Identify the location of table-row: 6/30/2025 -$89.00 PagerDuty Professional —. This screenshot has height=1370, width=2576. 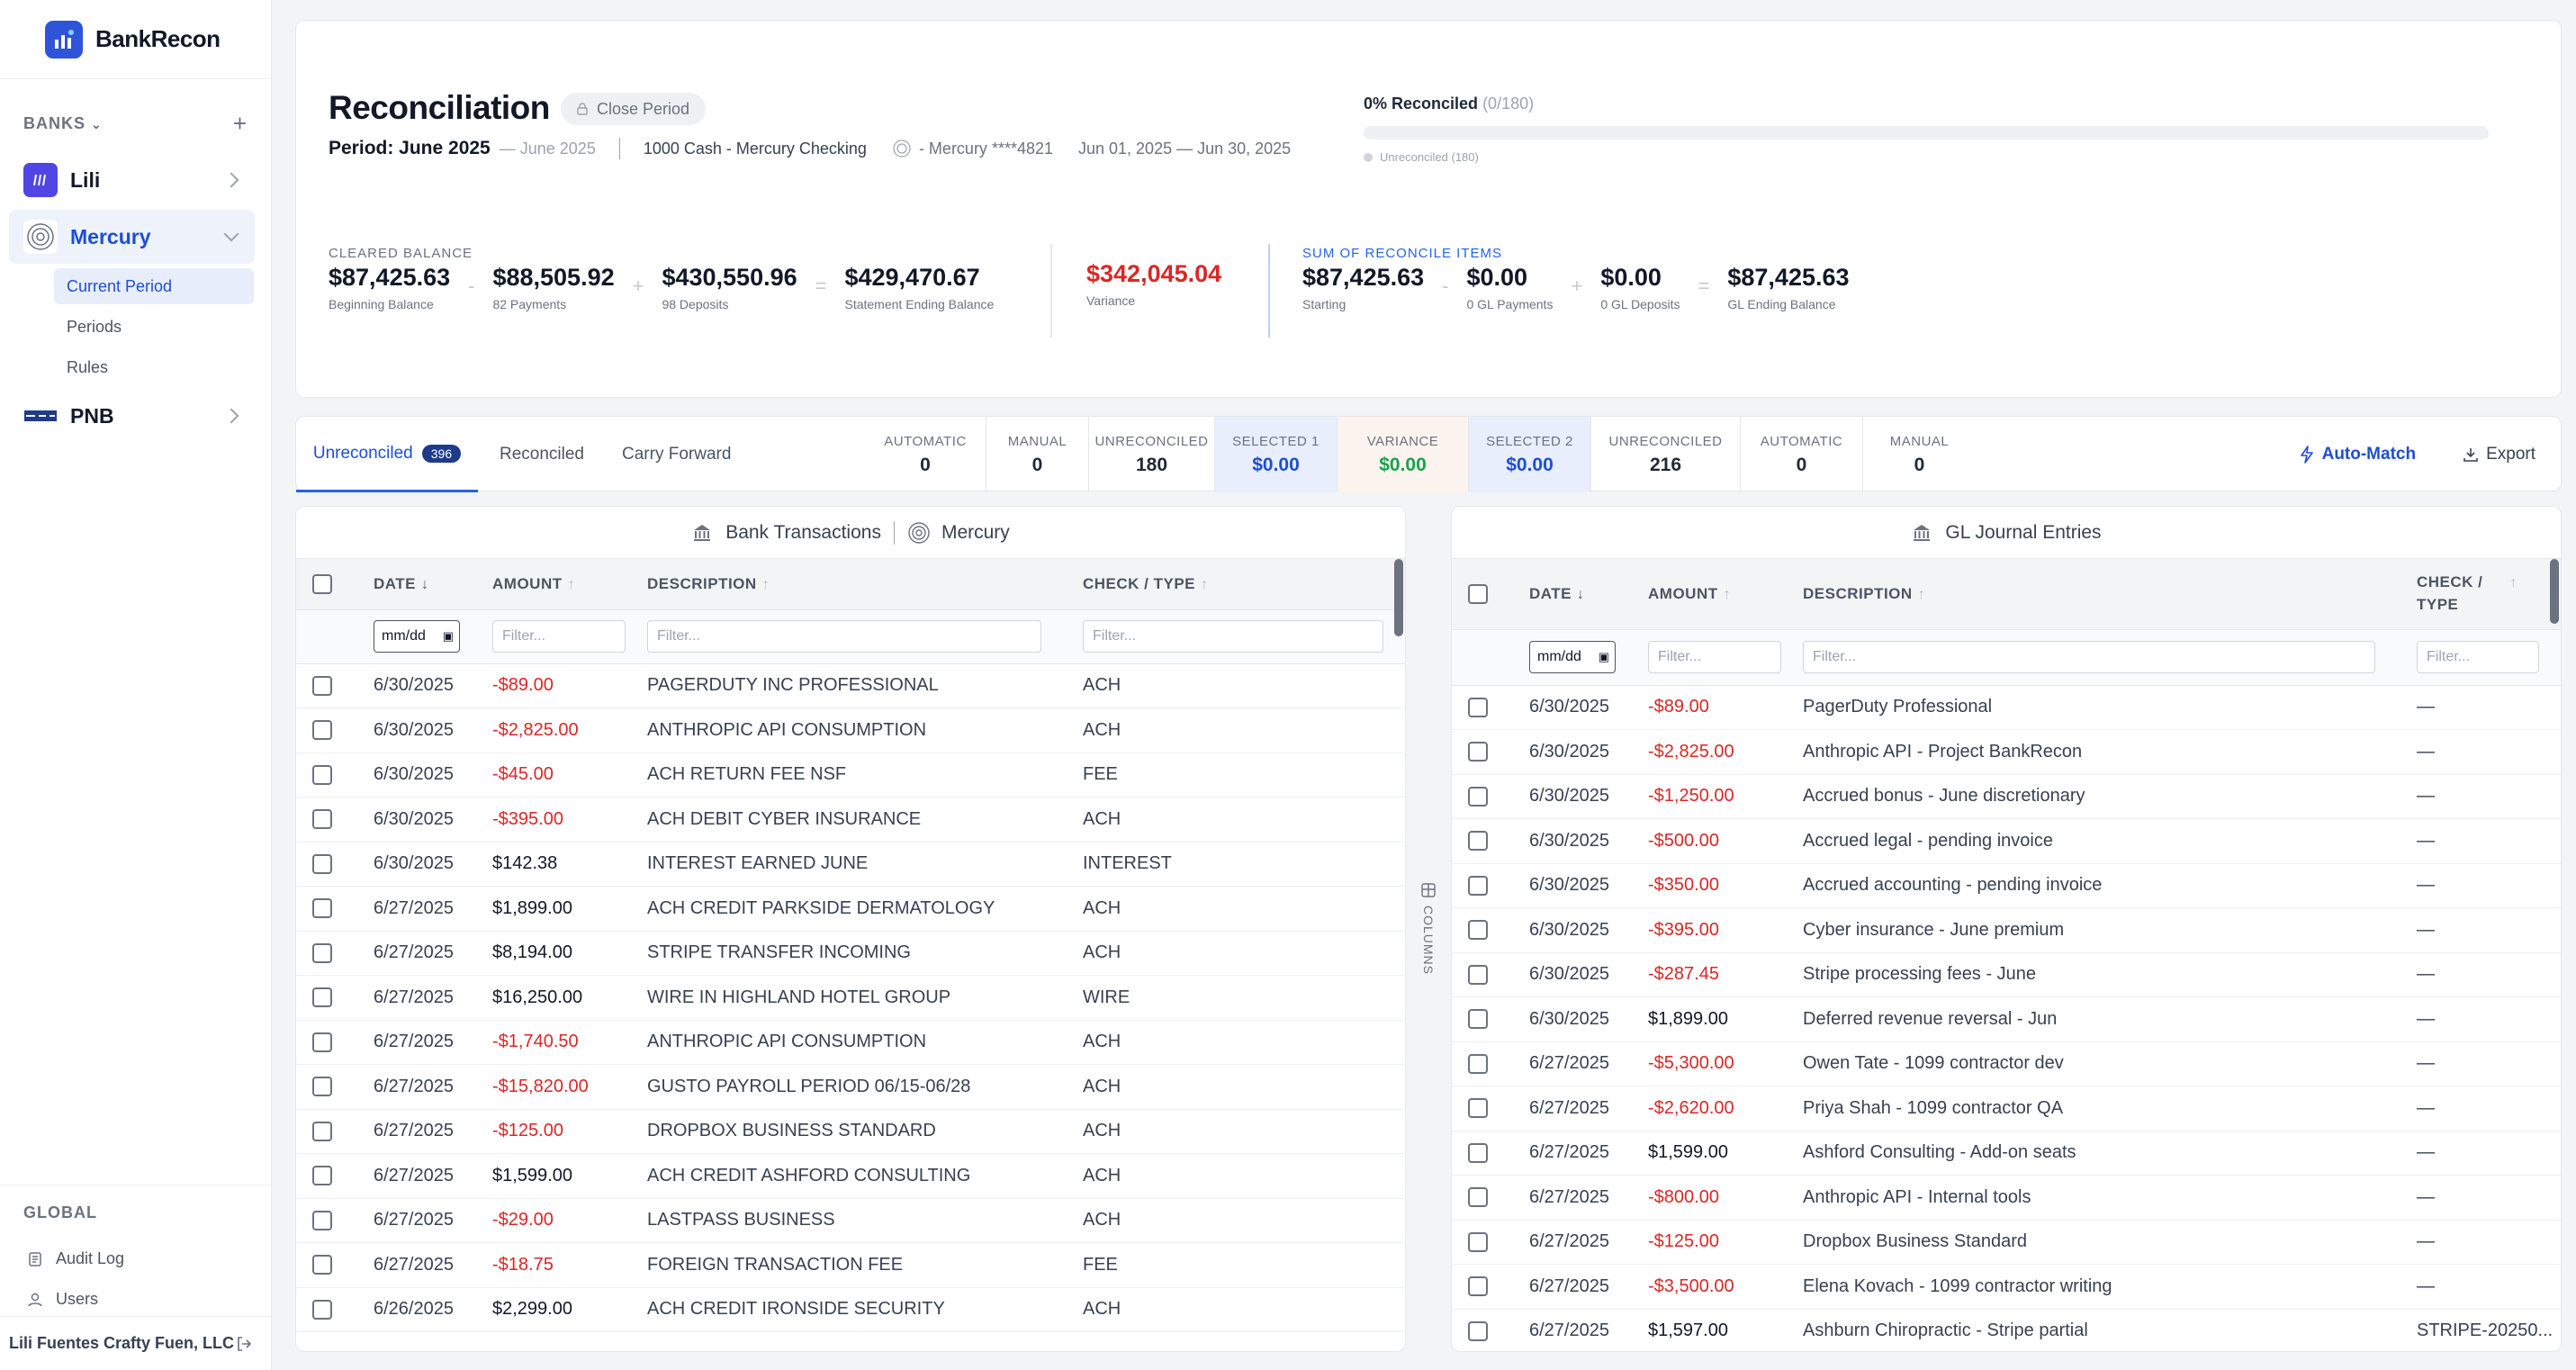
(2006, 707).